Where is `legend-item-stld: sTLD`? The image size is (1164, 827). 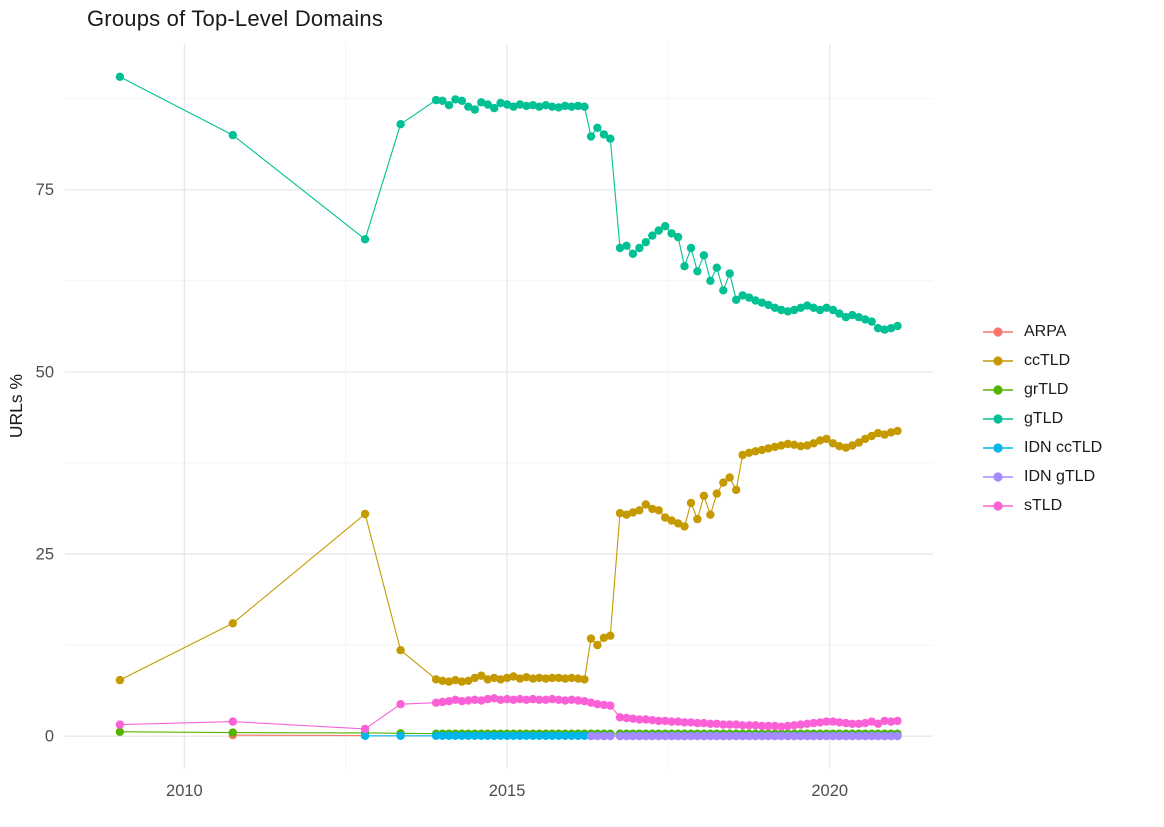 legend-item-stld: sTLD is located at coordinates (1042, 505).